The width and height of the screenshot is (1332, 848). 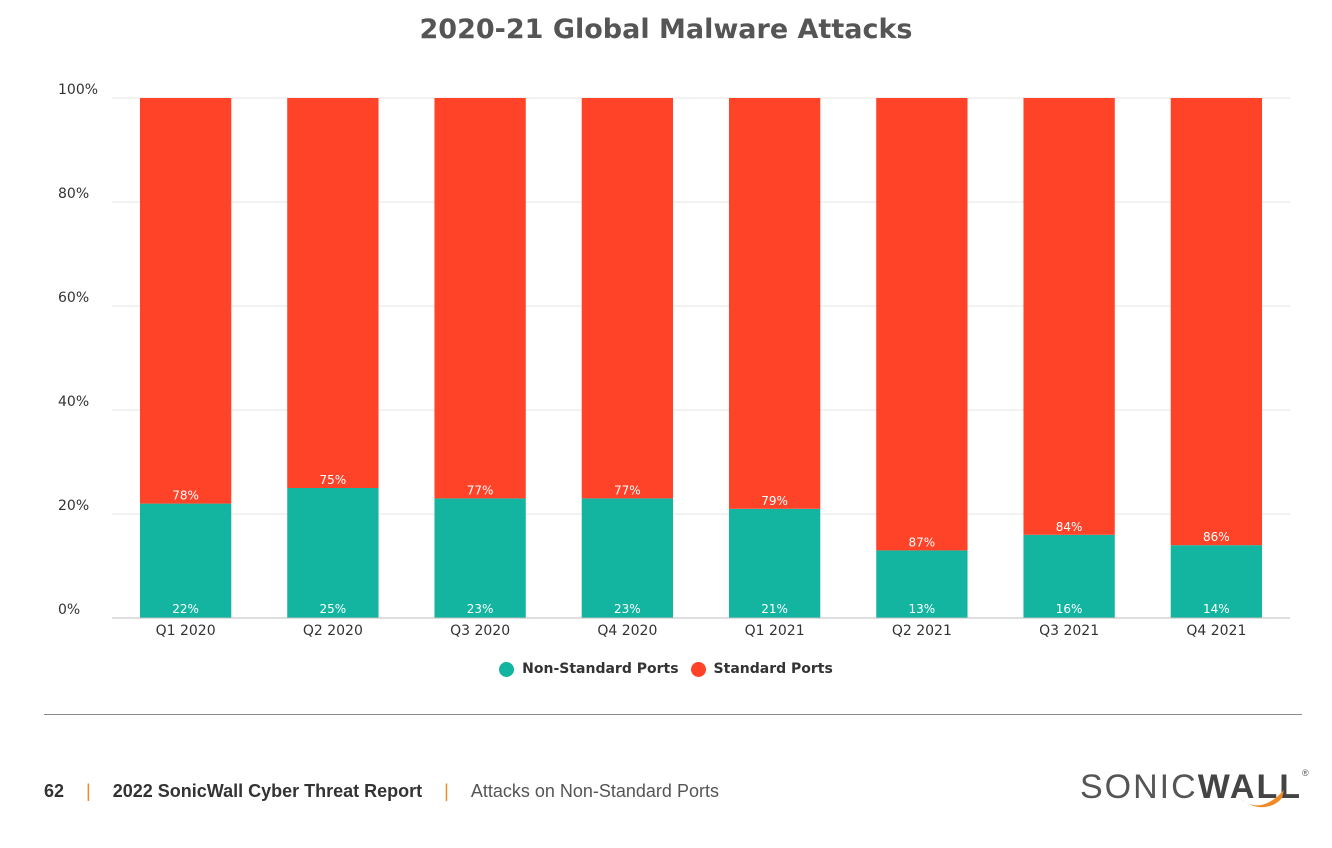 What do you see at coordinates (73, 194) in the screenshot?
I see `y-tick-label: 80%` at bounding box center [73, 194].